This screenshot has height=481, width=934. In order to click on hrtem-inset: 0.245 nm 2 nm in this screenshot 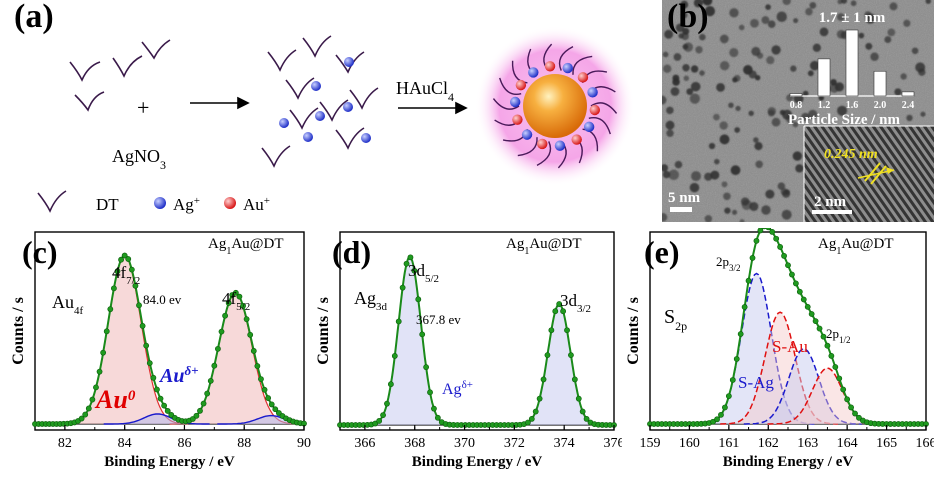, I will do `click(868, 173)`.